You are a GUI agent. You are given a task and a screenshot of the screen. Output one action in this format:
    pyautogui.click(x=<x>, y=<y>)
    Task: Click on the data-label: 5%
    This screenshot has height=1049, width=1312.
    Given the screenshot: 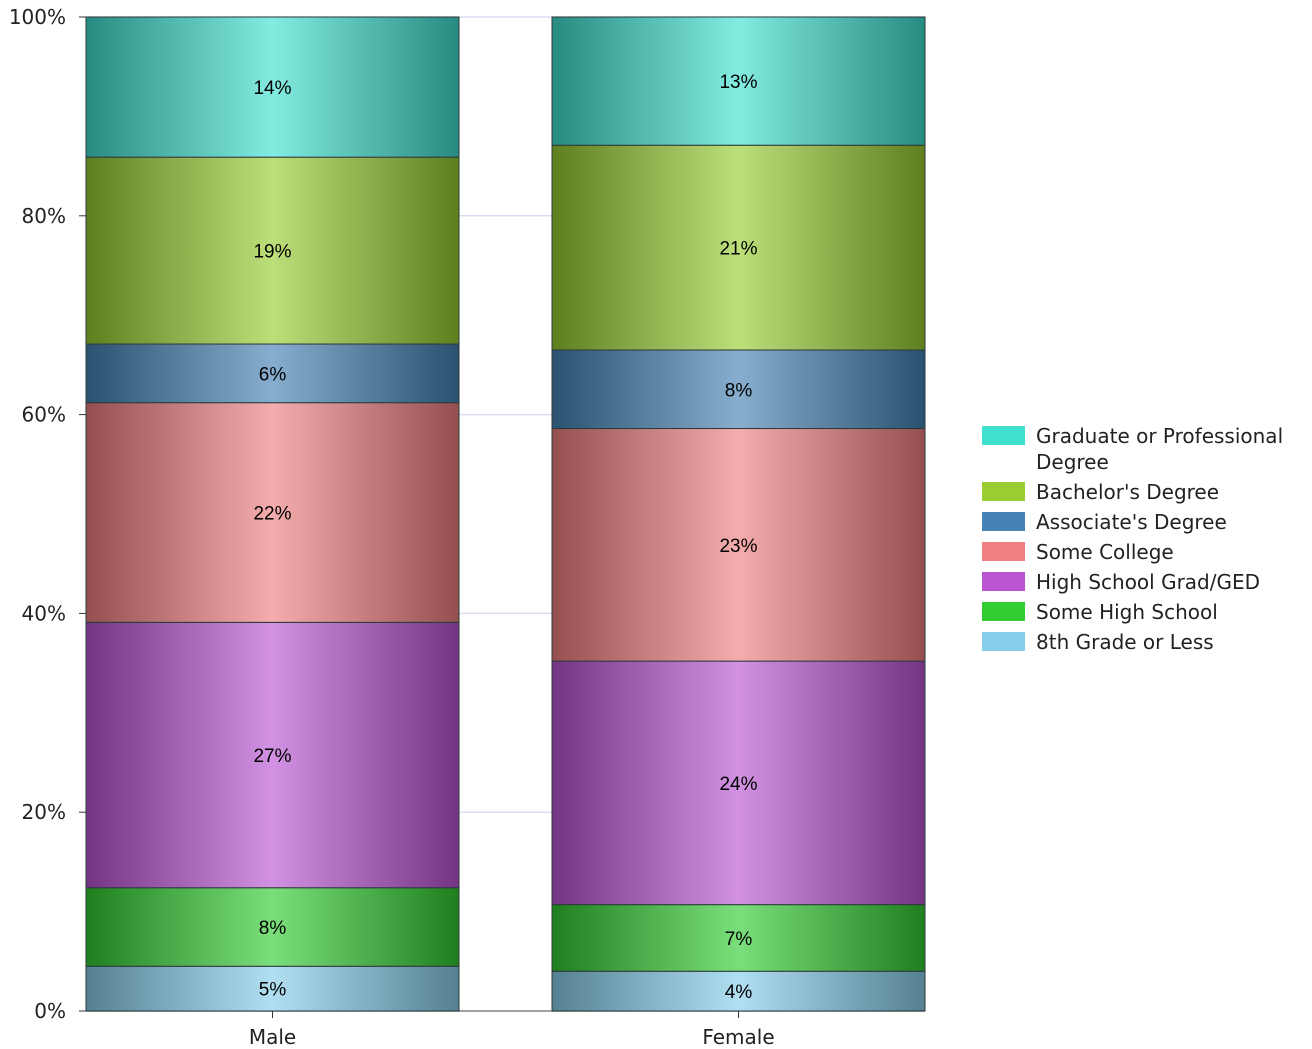 What is the action you would take?
    pyautogui.click(x=273, y=990)
    